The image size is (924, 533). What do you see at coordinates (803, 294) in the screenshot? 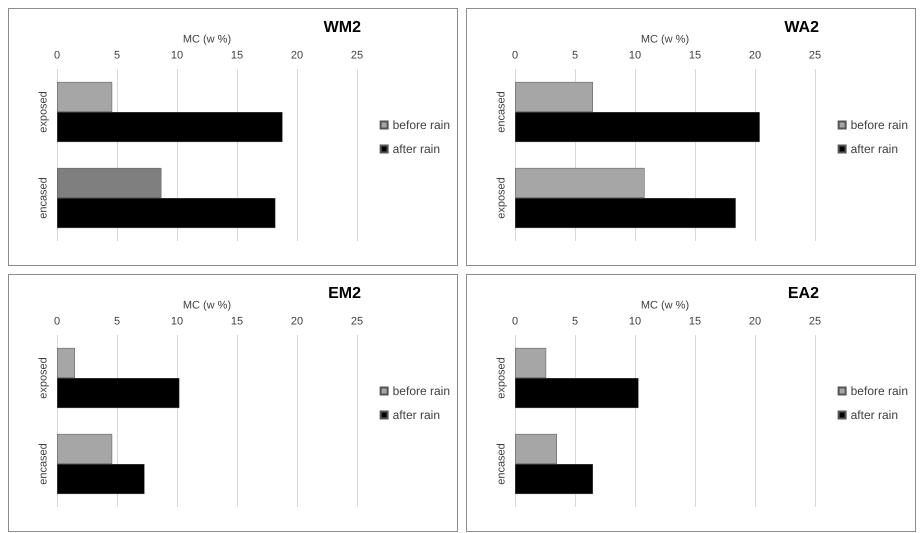
I see `chart-title: EA2` at bounding box center [803, 294].